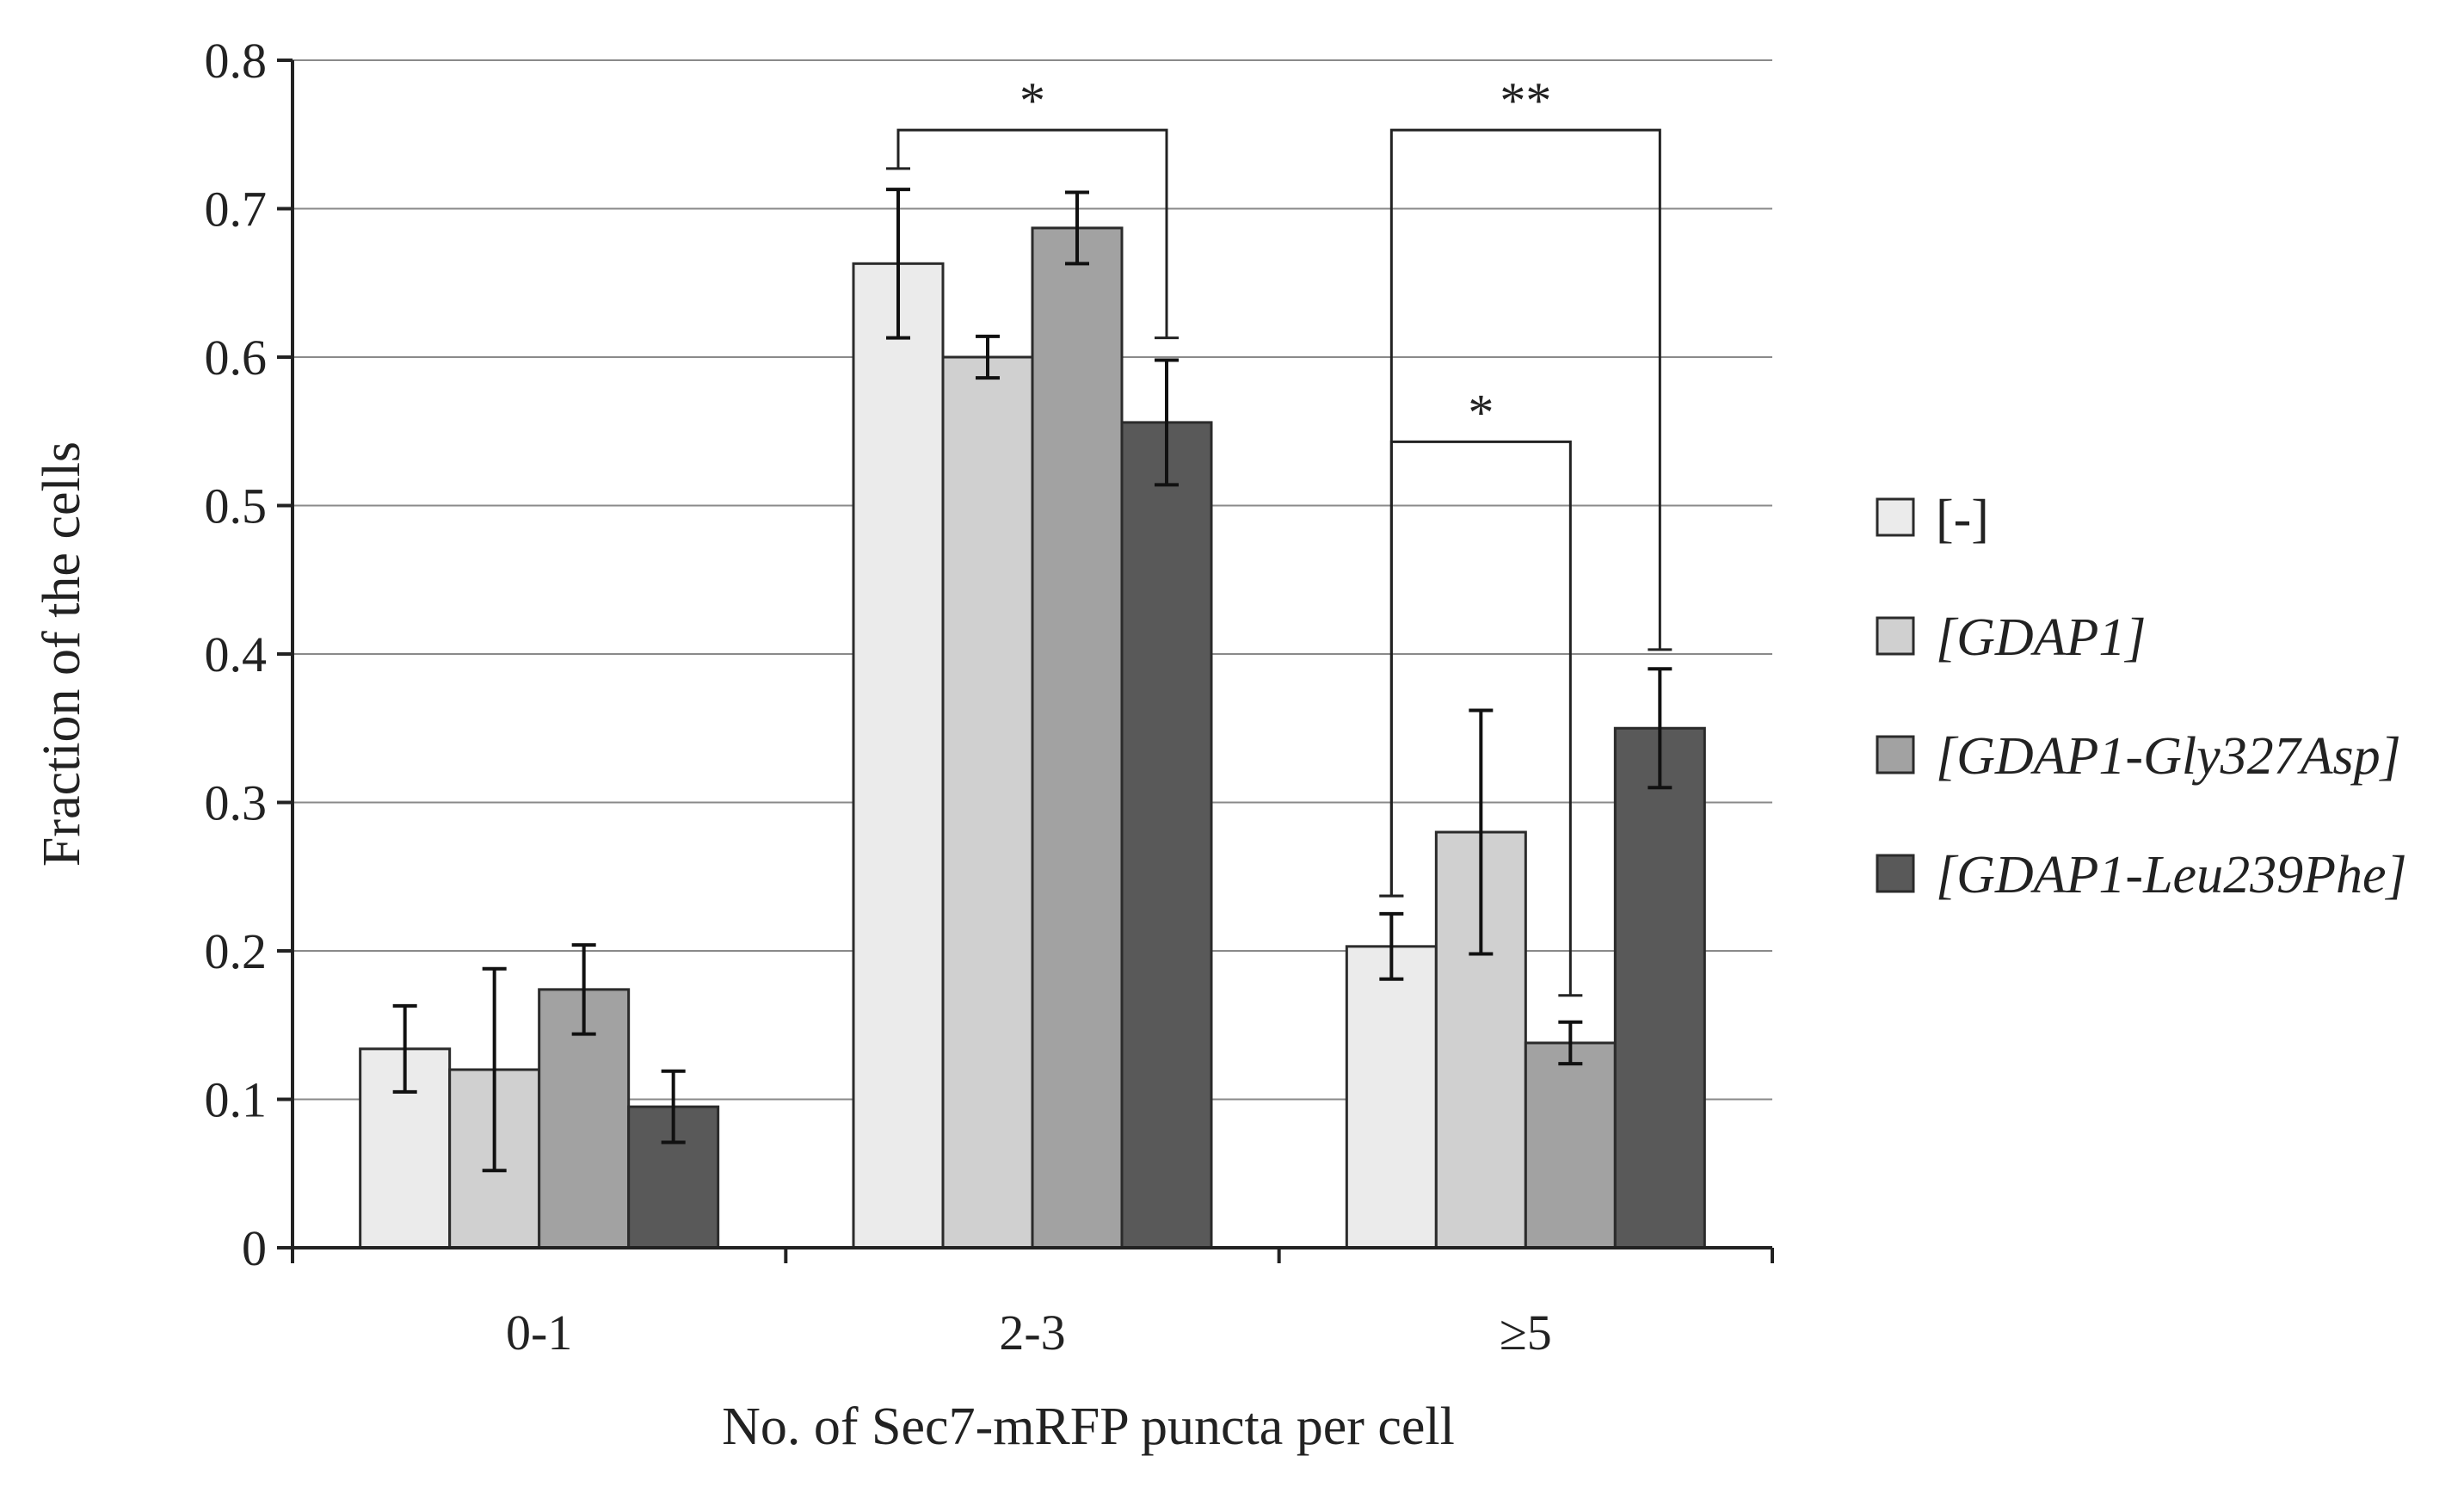  I want to click on y-tick-label: 0.6, so click(237, 358).